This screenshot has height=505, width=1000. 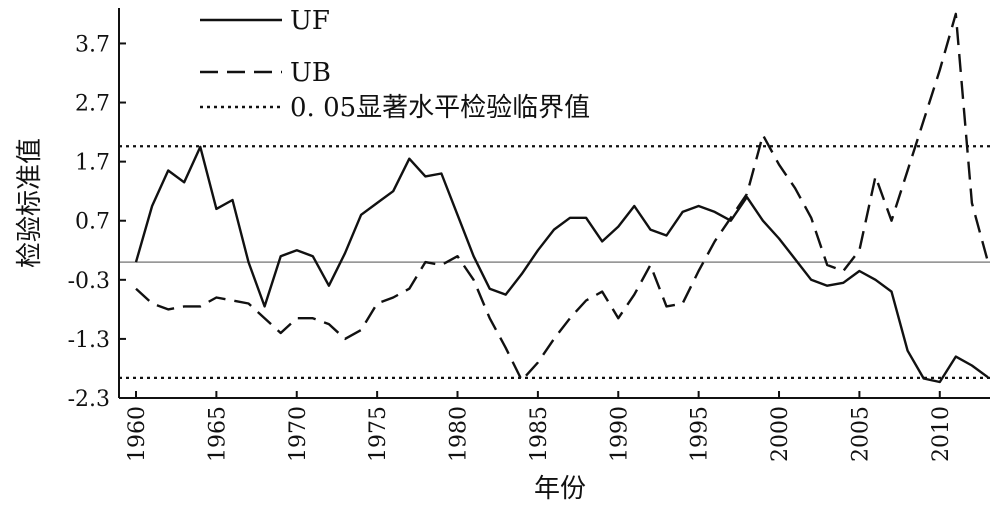 I want to click on y-tick-label: -0.3, so click(x=89, y=281).